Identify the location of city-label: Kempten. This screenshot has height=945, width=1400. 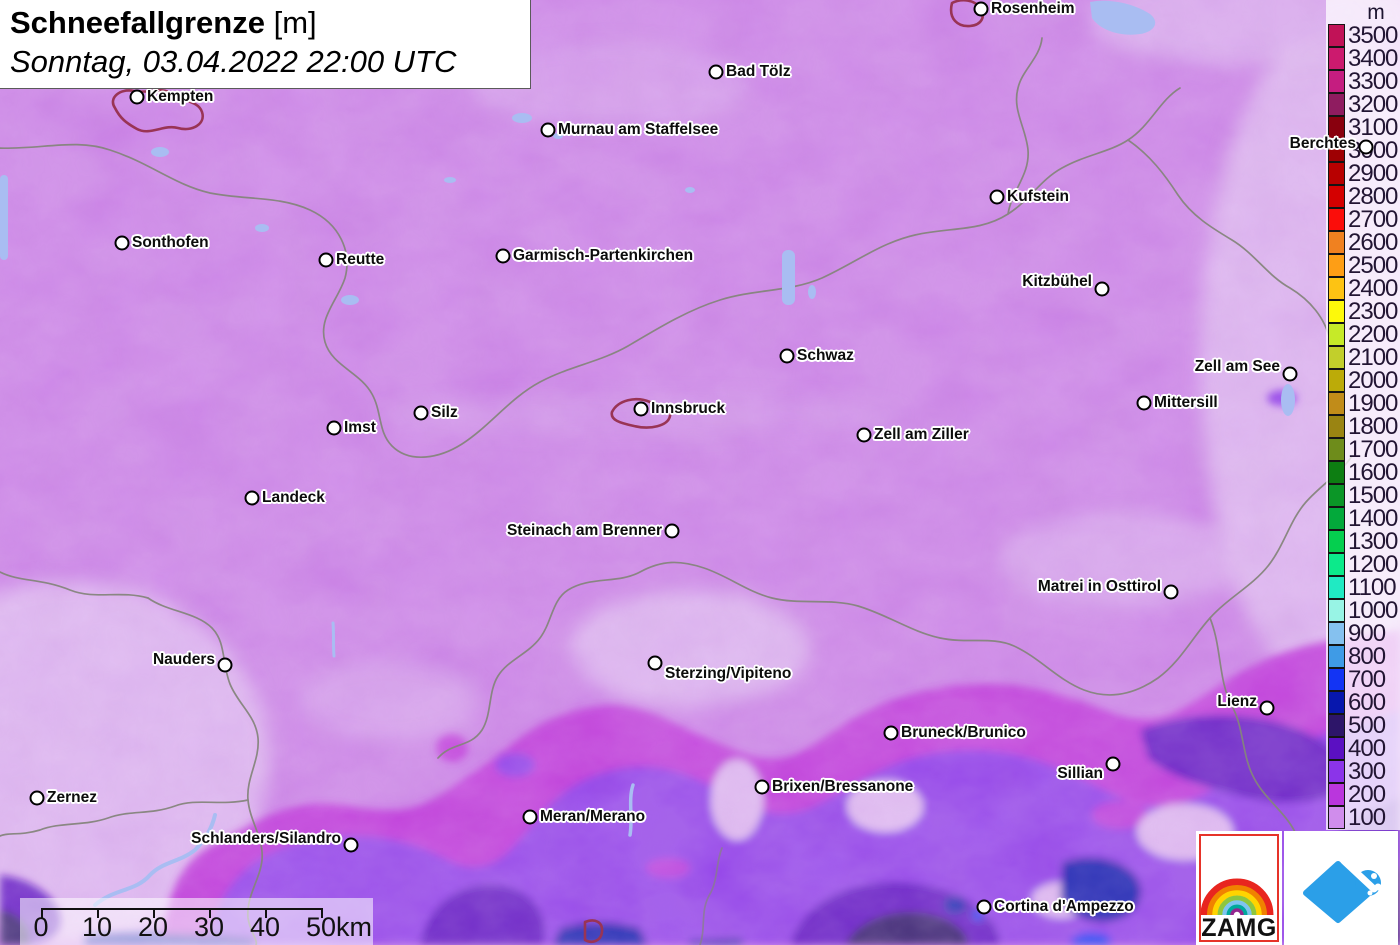
(180, 96).